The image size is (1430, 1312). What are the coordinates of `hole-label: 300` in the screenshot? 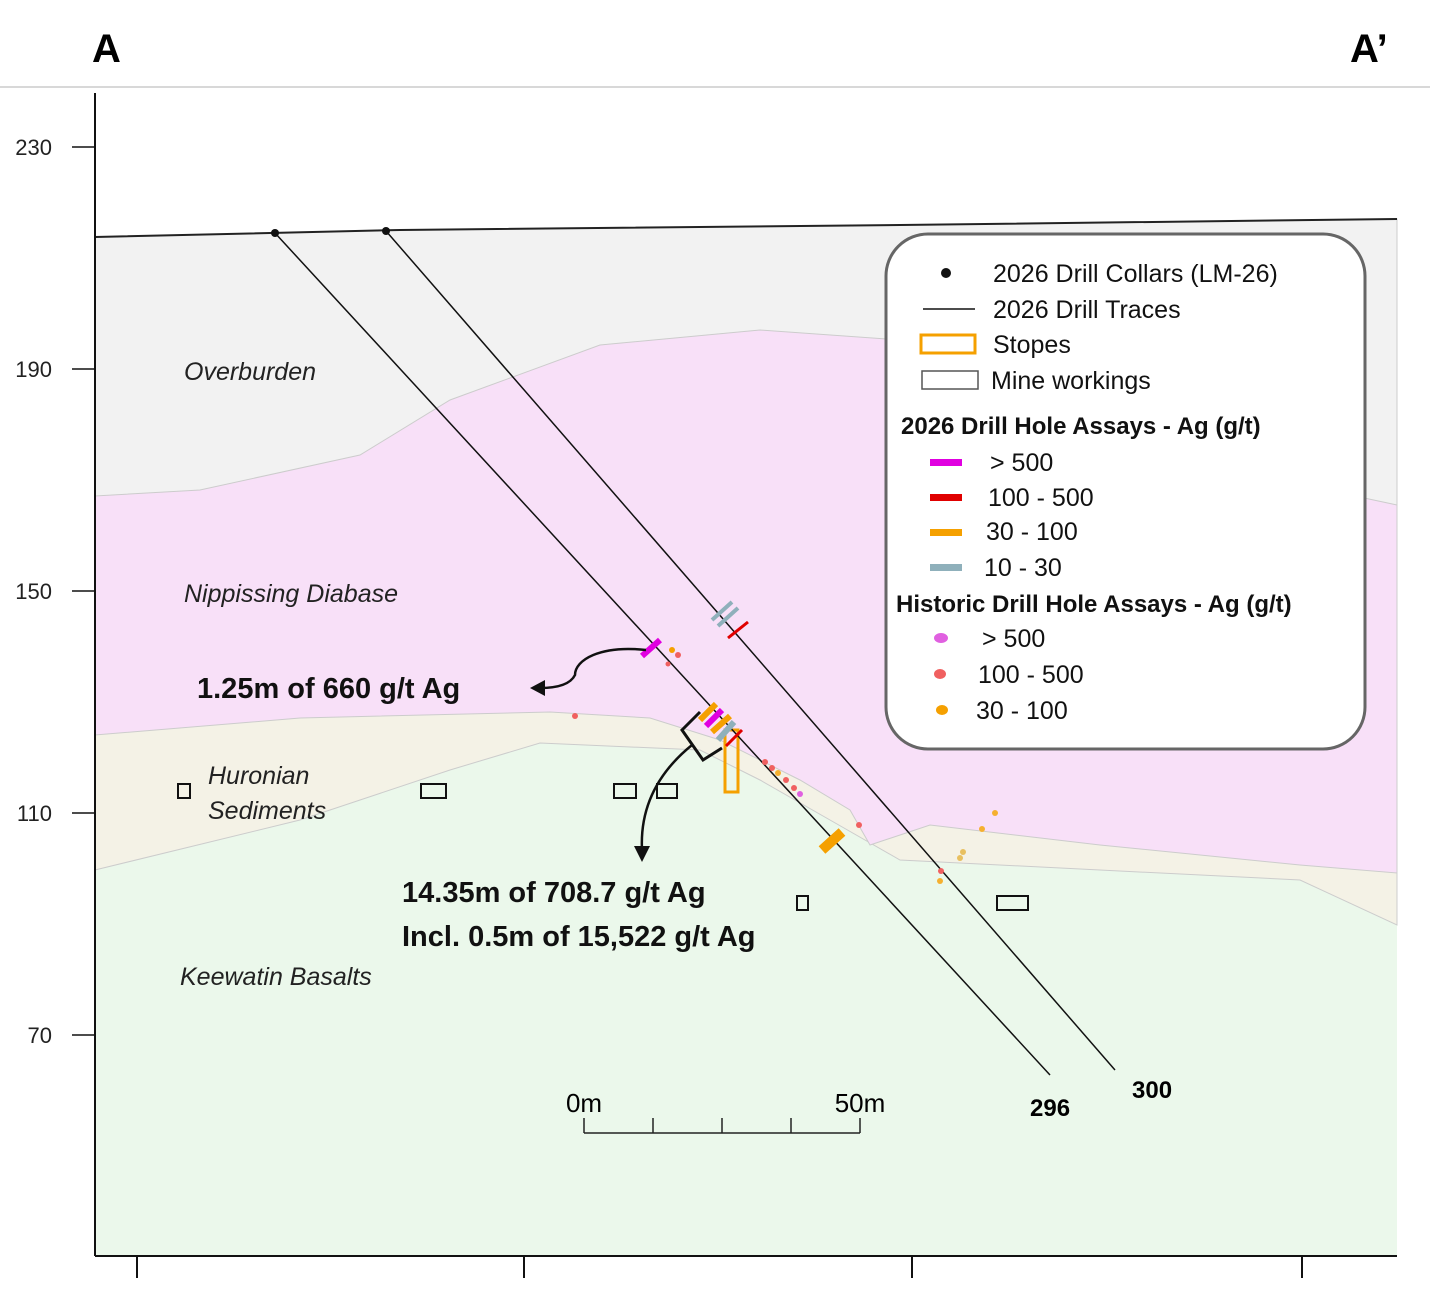 It's located at (1152, 1090).